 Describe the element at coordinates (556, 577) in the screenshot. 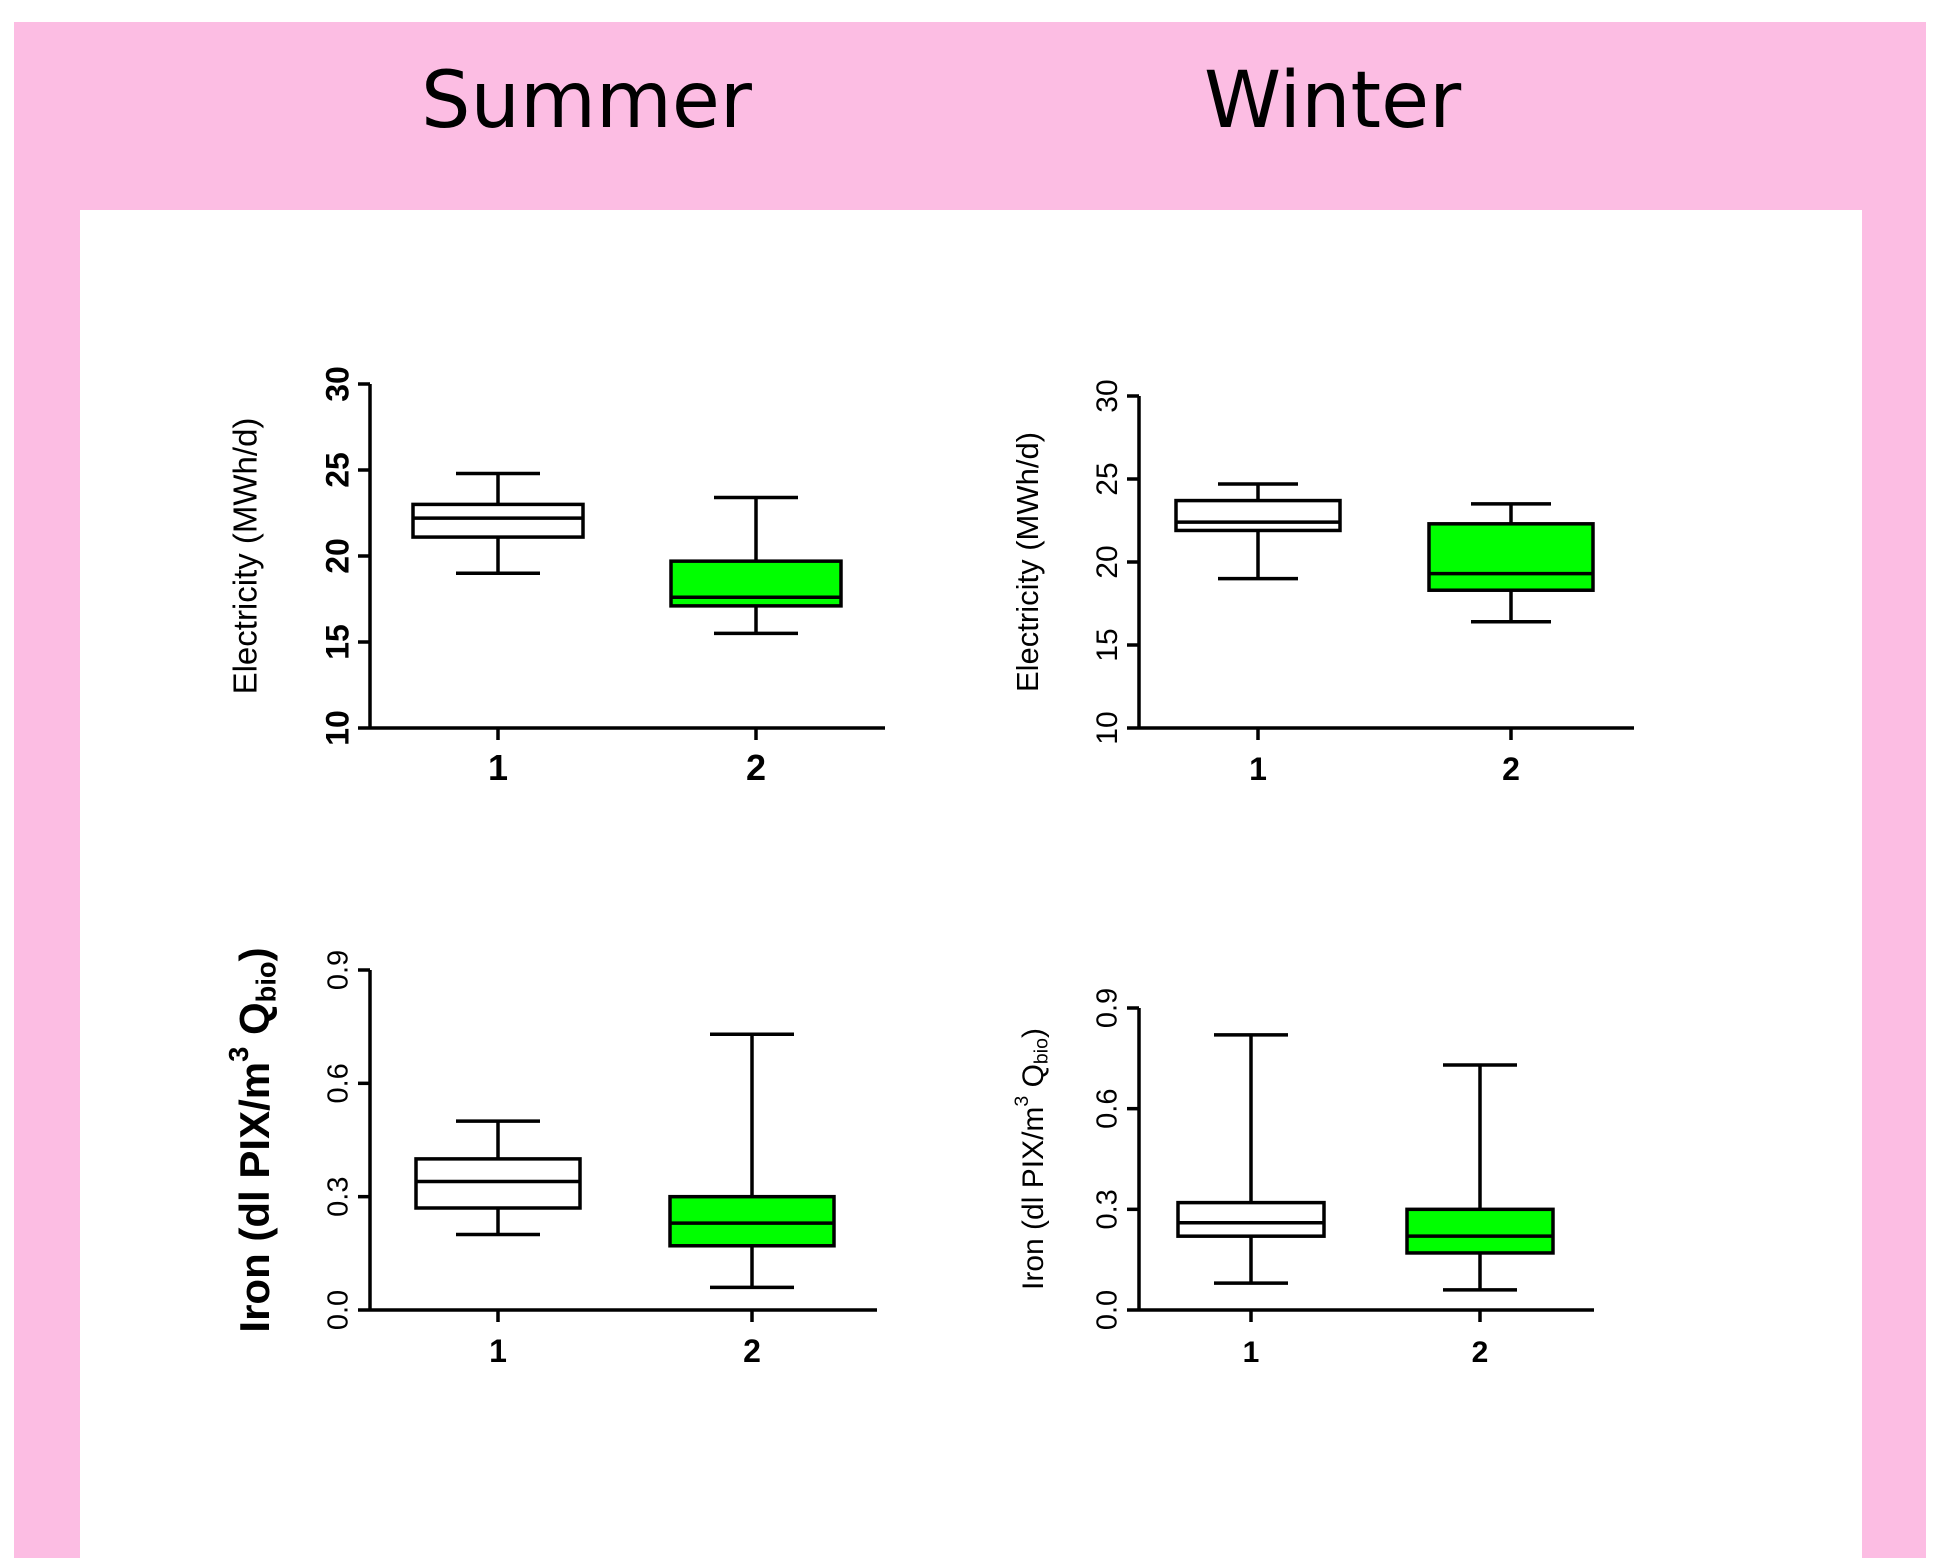

I see `summer-electricity-plot: 10 15 20 25 30 1 2 Electricity (MWh/d)` at that location.